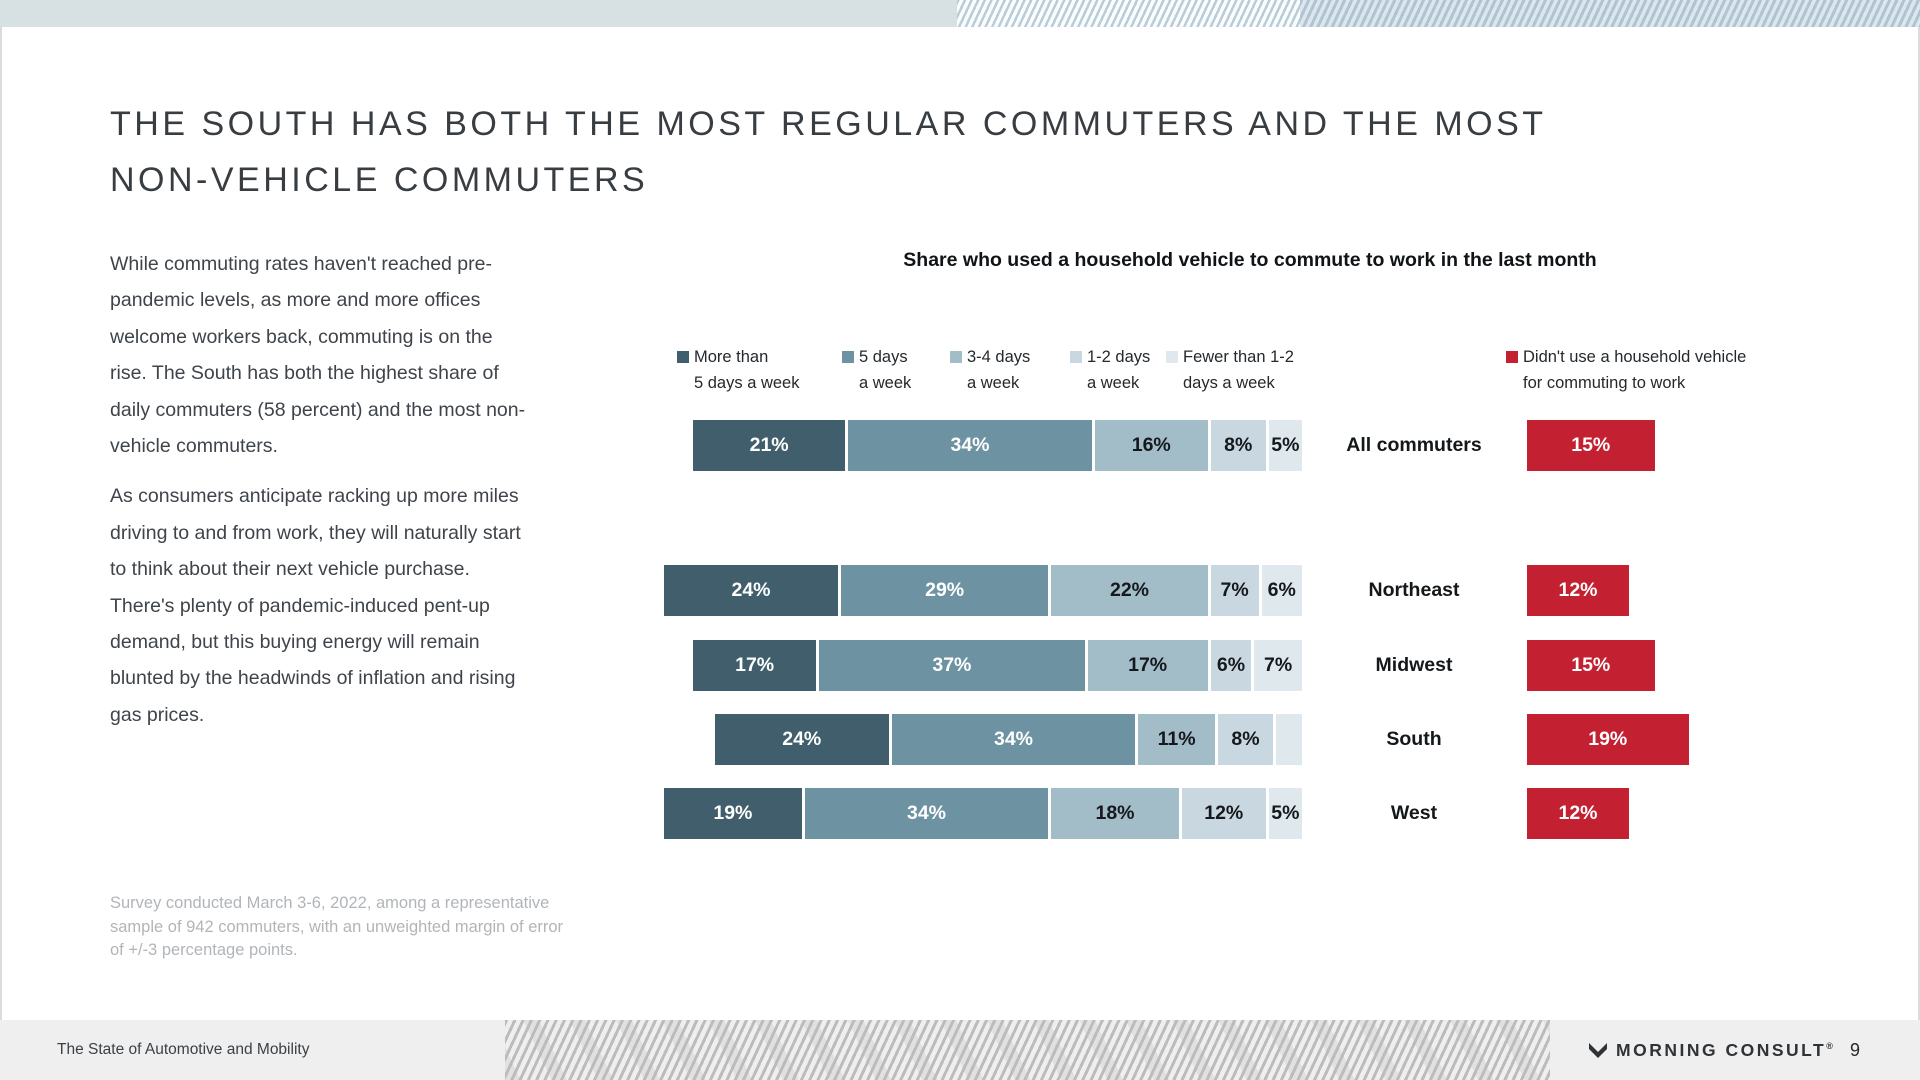 The height and width of the screenshot is (1080, 1920). Describe the element at coordinates (1119, 357) in the screenshot. I see `legend-label-line1: 1-2 days` at that location.